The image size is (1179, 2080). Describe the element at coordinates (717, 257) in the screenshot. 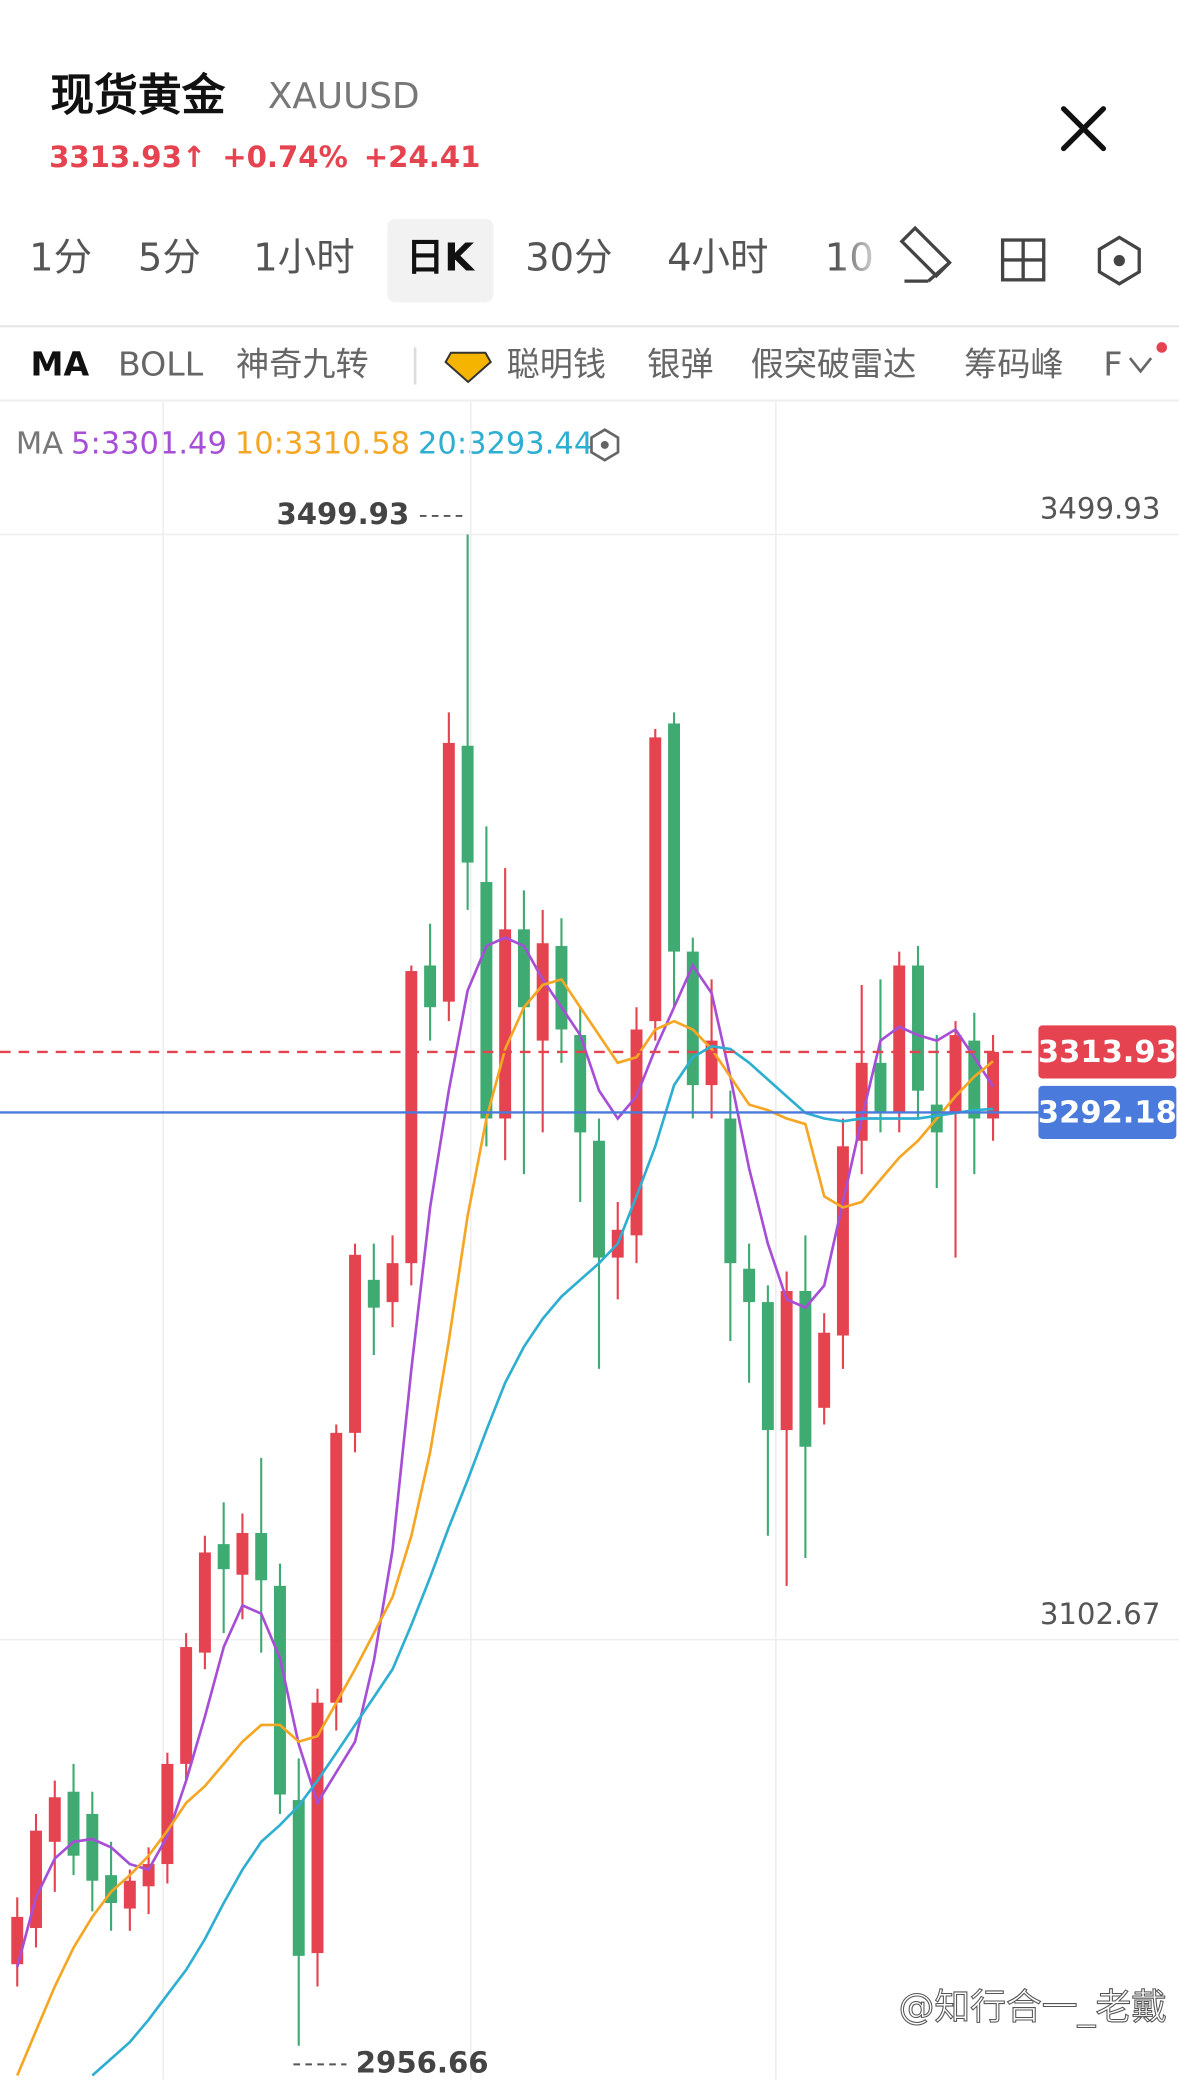

I see `tab: 4小时` at that location.